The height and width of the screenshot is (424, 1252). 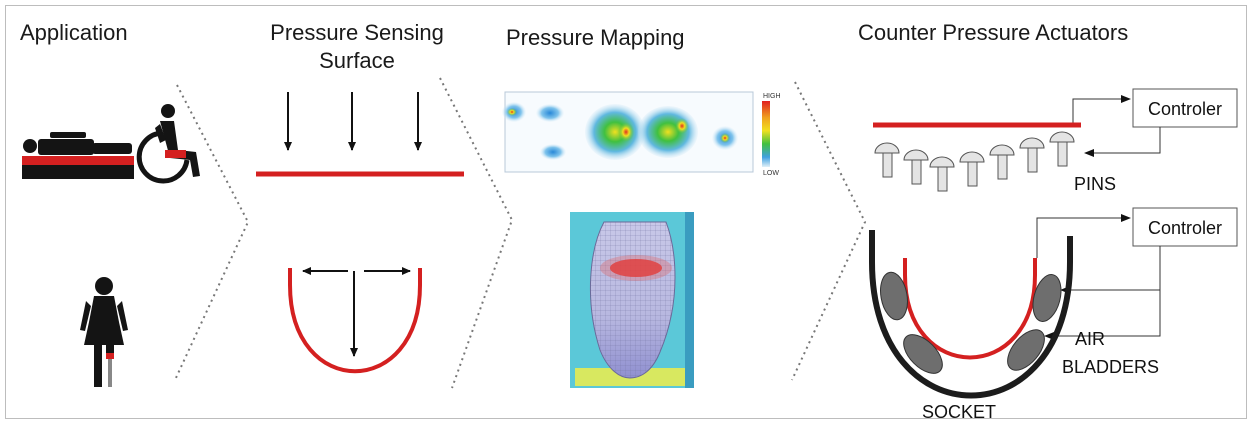 I want to click on pins-label: PINS, so click(x=1095, y=184).